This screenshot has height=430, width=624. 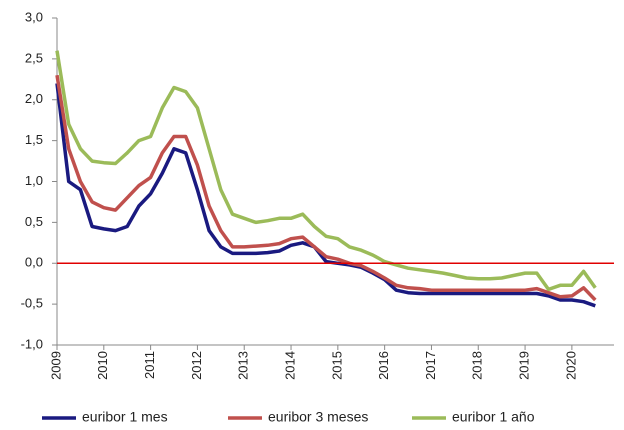 I want to click on y-tick-label: 0,5, so click(x=34, y=221).